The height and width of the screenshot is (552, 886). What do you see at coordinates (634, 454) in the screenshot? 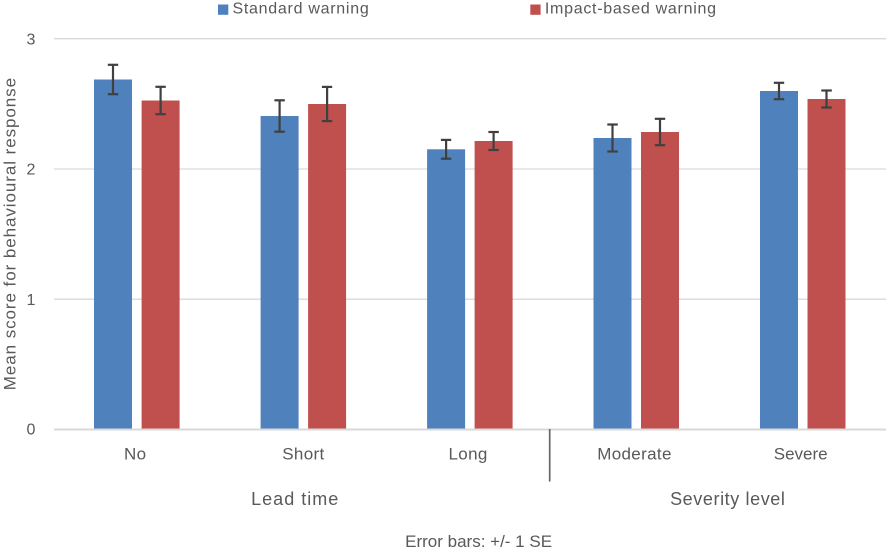
I see `svg-text: Moderate` at bounding box center [634, 454].